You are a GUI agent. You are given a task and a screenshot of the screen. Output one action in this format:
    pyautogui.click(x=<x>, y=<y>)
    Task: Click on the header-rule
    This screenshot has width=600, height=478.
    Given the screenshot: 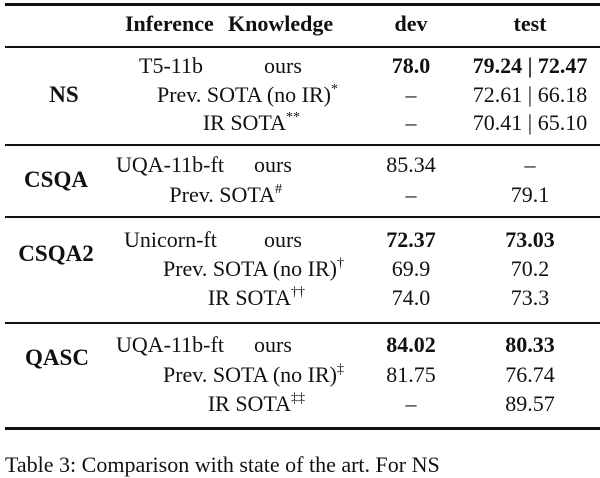 What is the action you would take?
    pyautogui.click(x=302, y=47)
    